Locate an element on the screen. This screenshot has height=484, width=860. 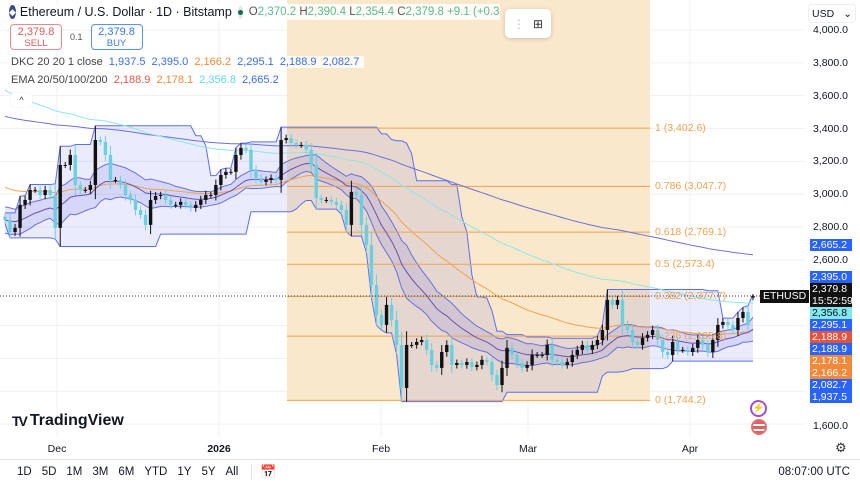
time-axis-label: 2026 is located at coordinates (219, 449).